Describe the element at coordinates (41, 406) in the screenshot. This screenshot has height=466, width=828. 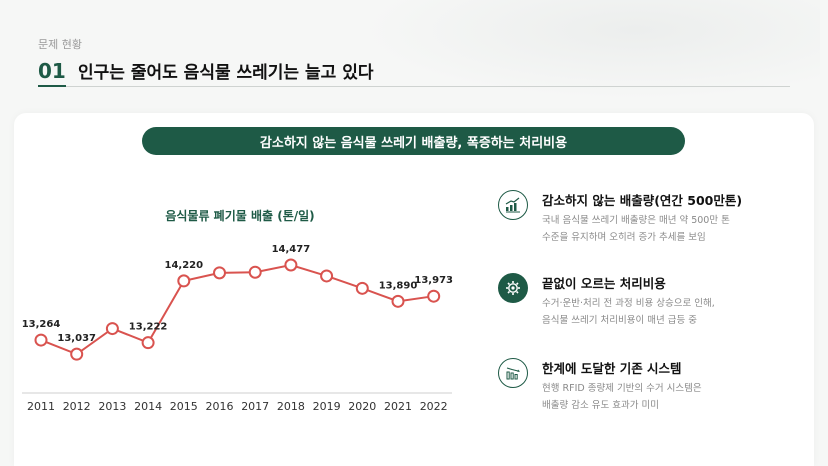
I see `x-tick-label: 2011` at that location.